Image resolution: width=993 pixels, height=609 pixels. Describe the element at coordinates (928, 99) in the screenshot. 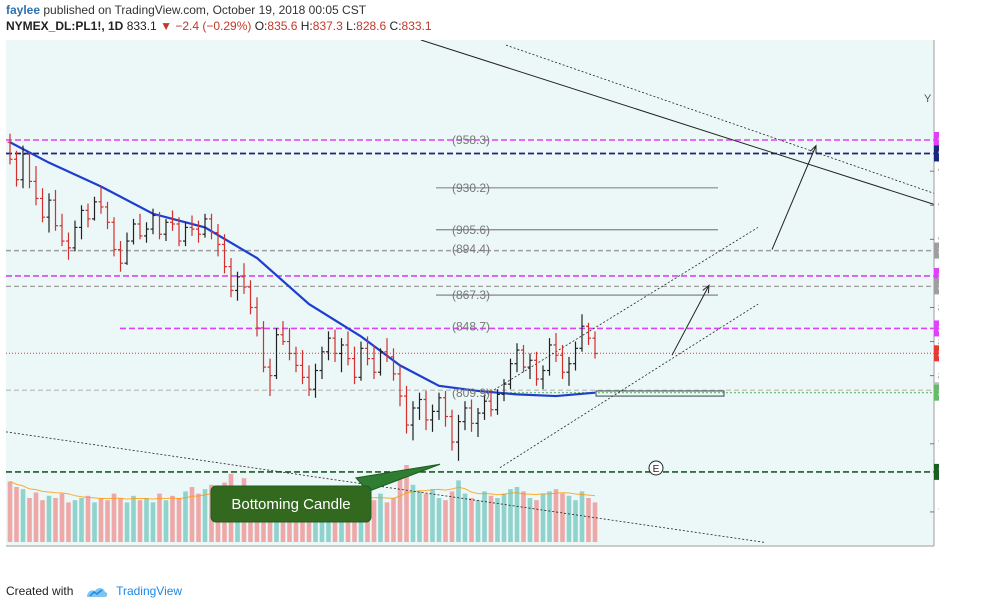

I see `axis-mode-label: Y` at that location.